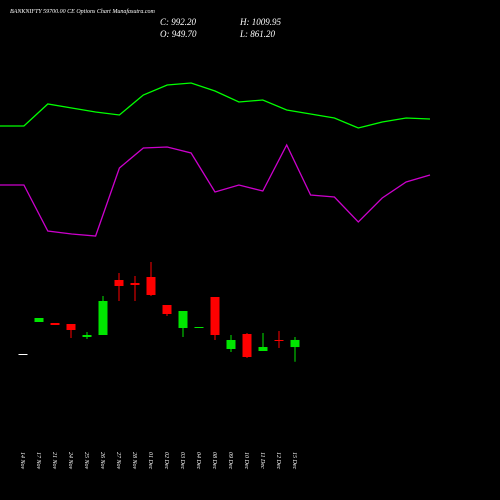  I want to click on x-tick-label: 24 Nov, so click(70, 461).